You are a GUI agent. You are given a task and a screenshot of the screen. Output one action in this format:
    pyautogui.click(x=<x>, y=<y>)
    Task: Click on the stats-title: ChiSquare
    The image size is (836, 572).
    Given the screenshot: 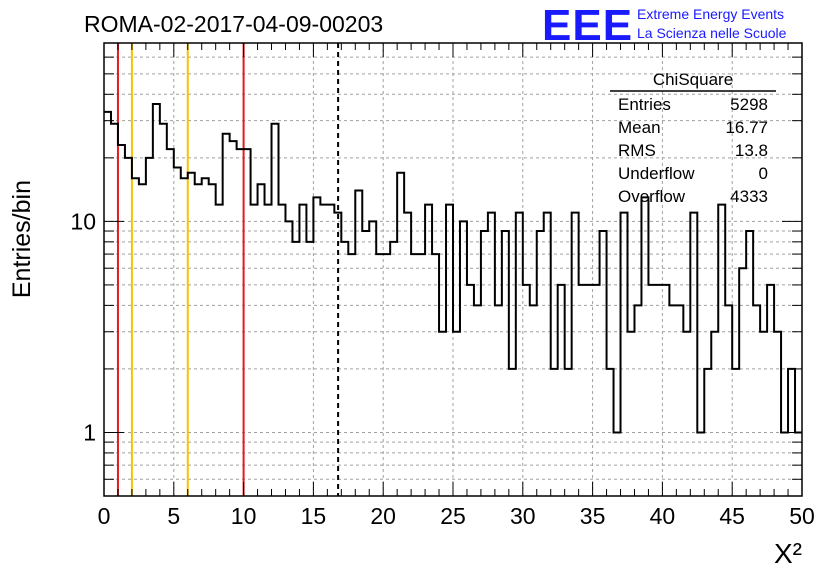 What is the action you would take?
    pyautogui.click(x=693, y=79)
    